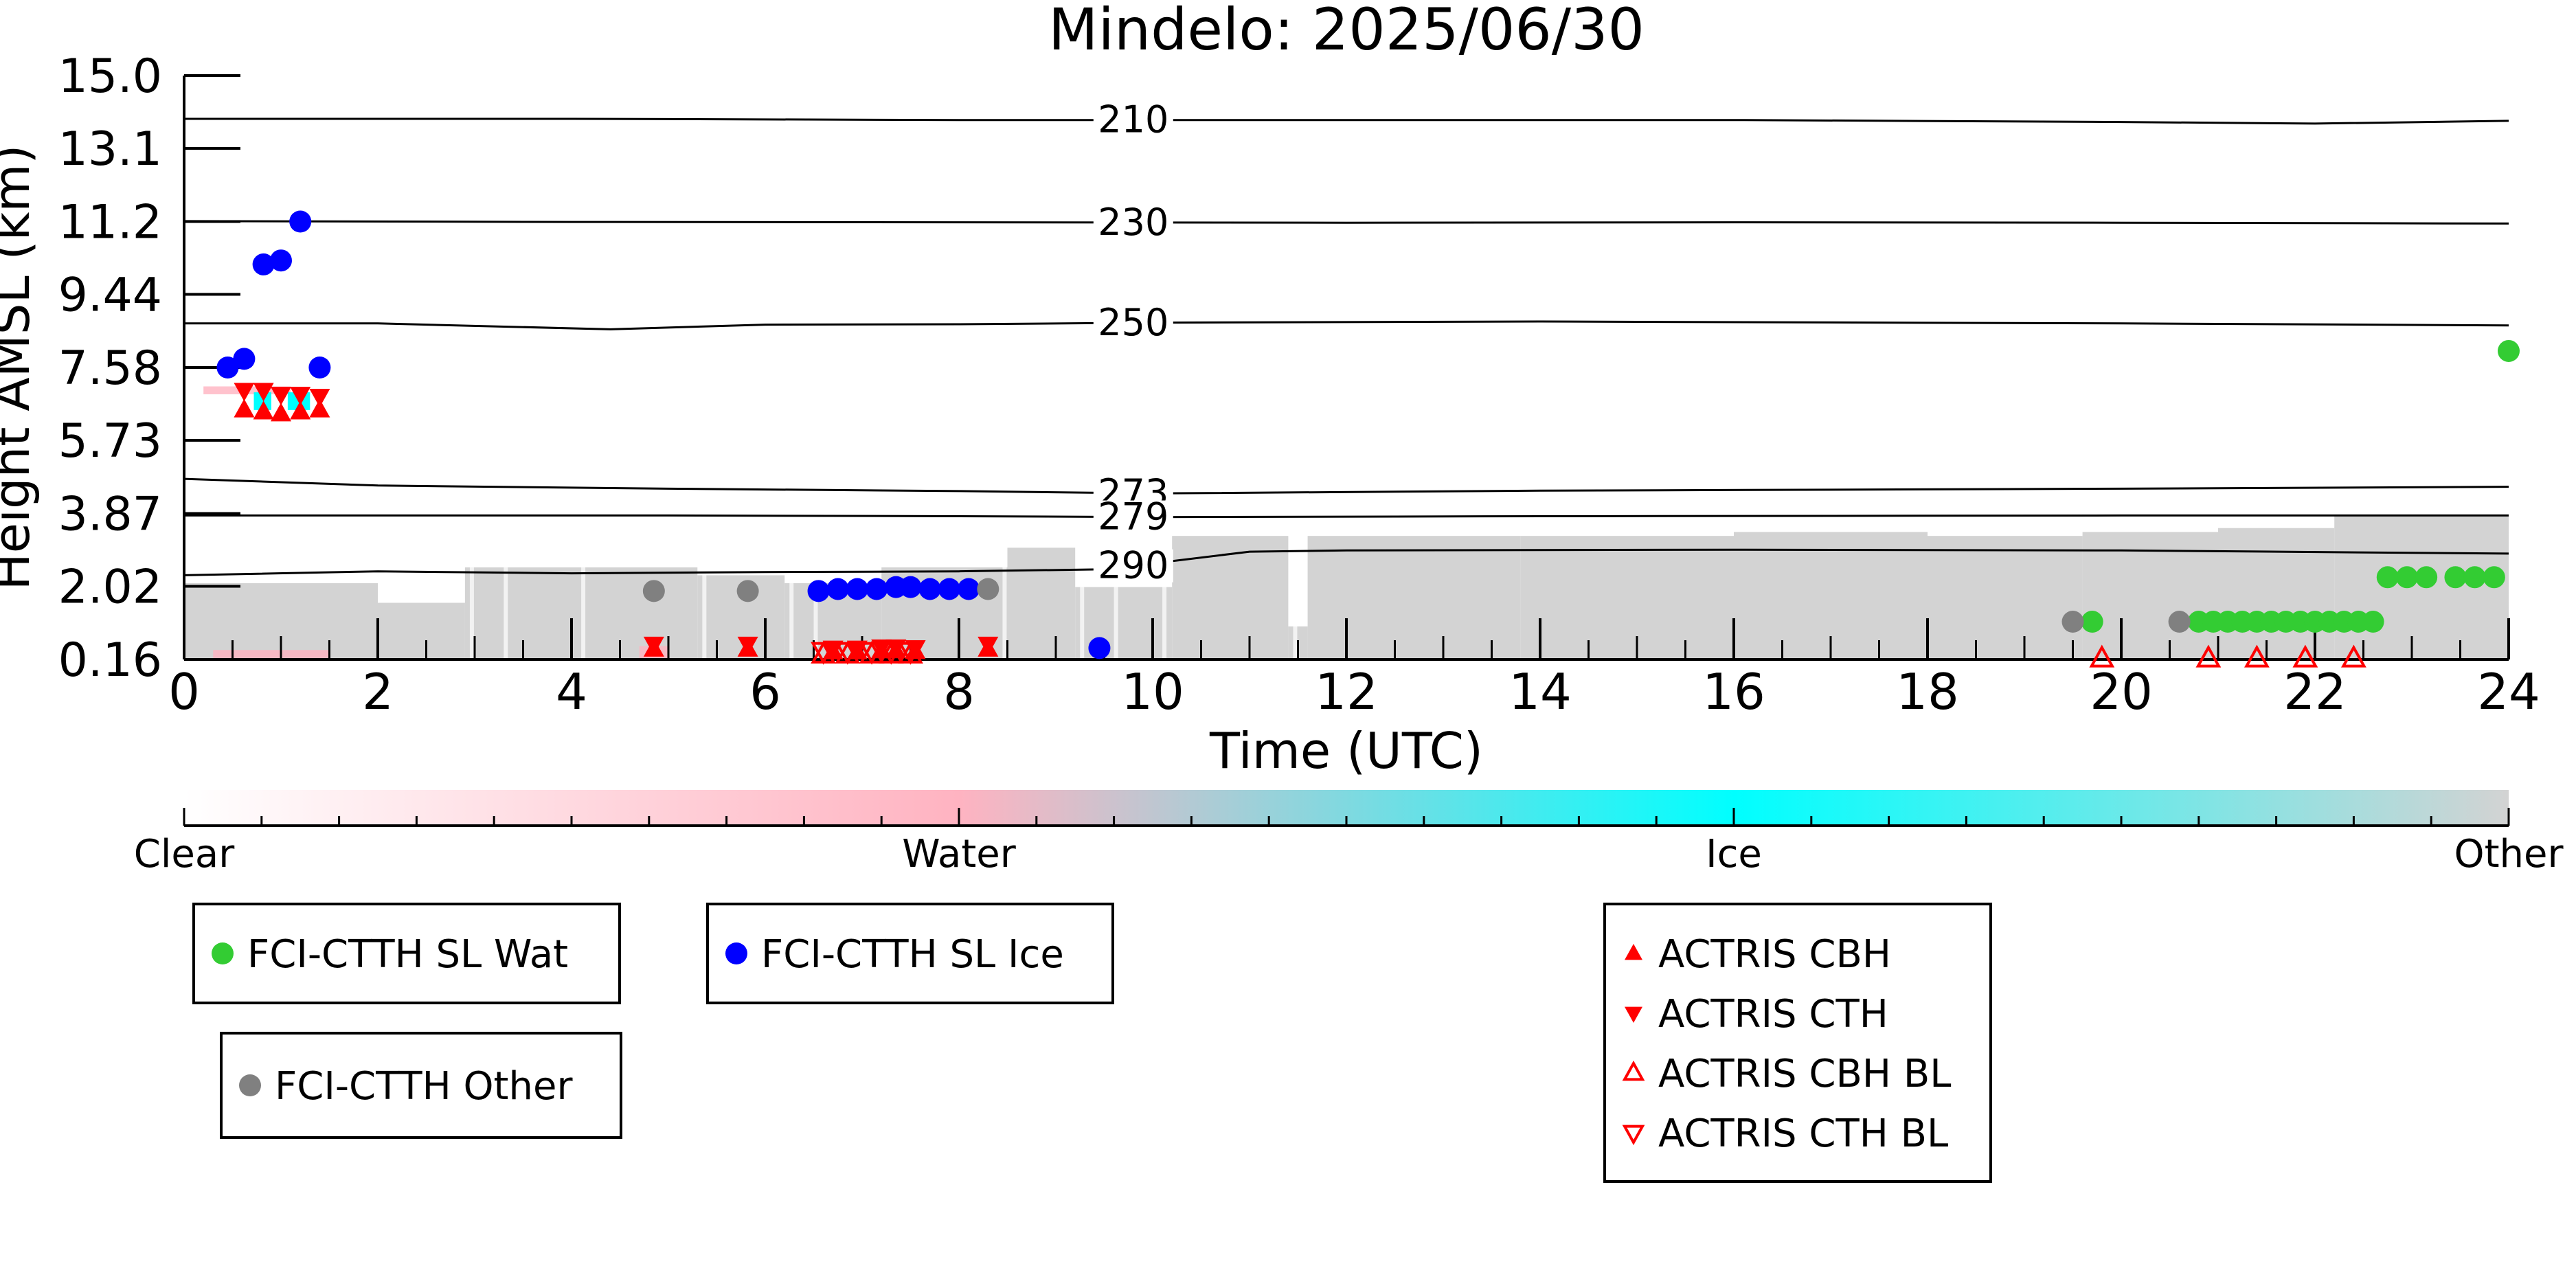 This screenshot has width=2576, height=1288. Describe the element at coordinates (1349, 833) in the screenshot. I see `colorbar: Clear Water Ice Other` at that location.